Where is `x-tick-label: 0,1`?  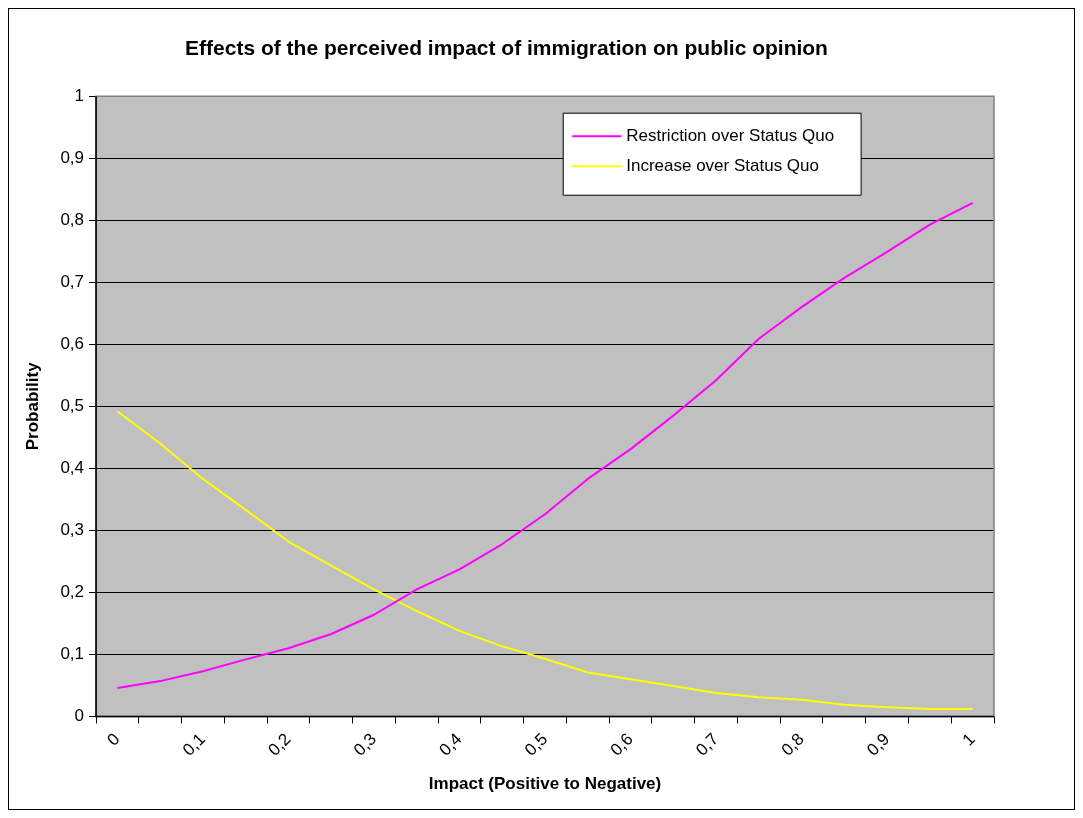 x-tick-label: 0,1 is located at coordinates (194, 744).